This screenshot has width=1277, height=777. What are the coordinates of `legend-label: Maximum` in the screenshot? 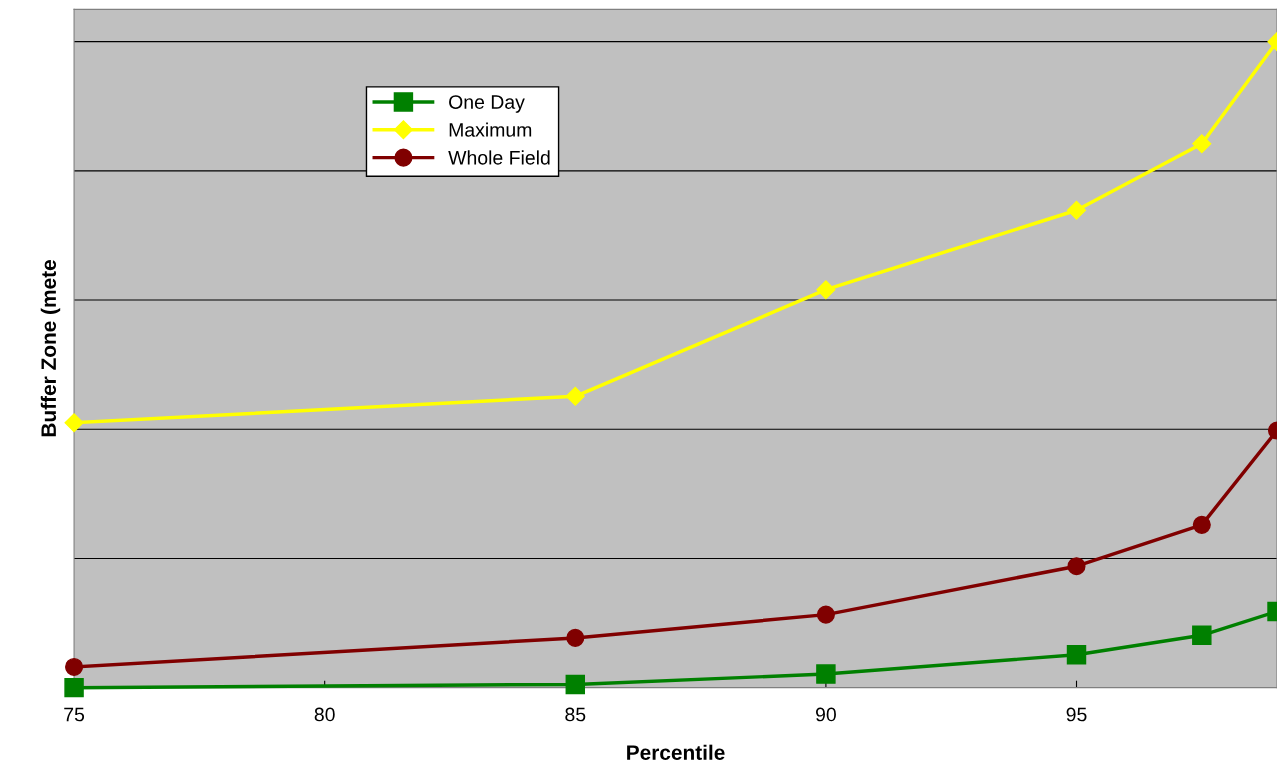 It's located at (490, 129).